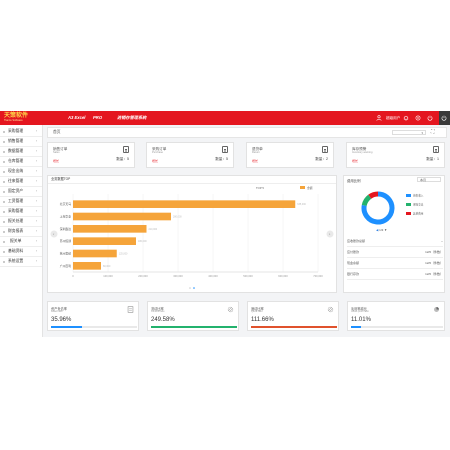 The width and height of the screenshot is (450, 450). I want to click on stat-card-inventory: 库存预警 Inventory warning 增长 数量：1, so click(395, 155).